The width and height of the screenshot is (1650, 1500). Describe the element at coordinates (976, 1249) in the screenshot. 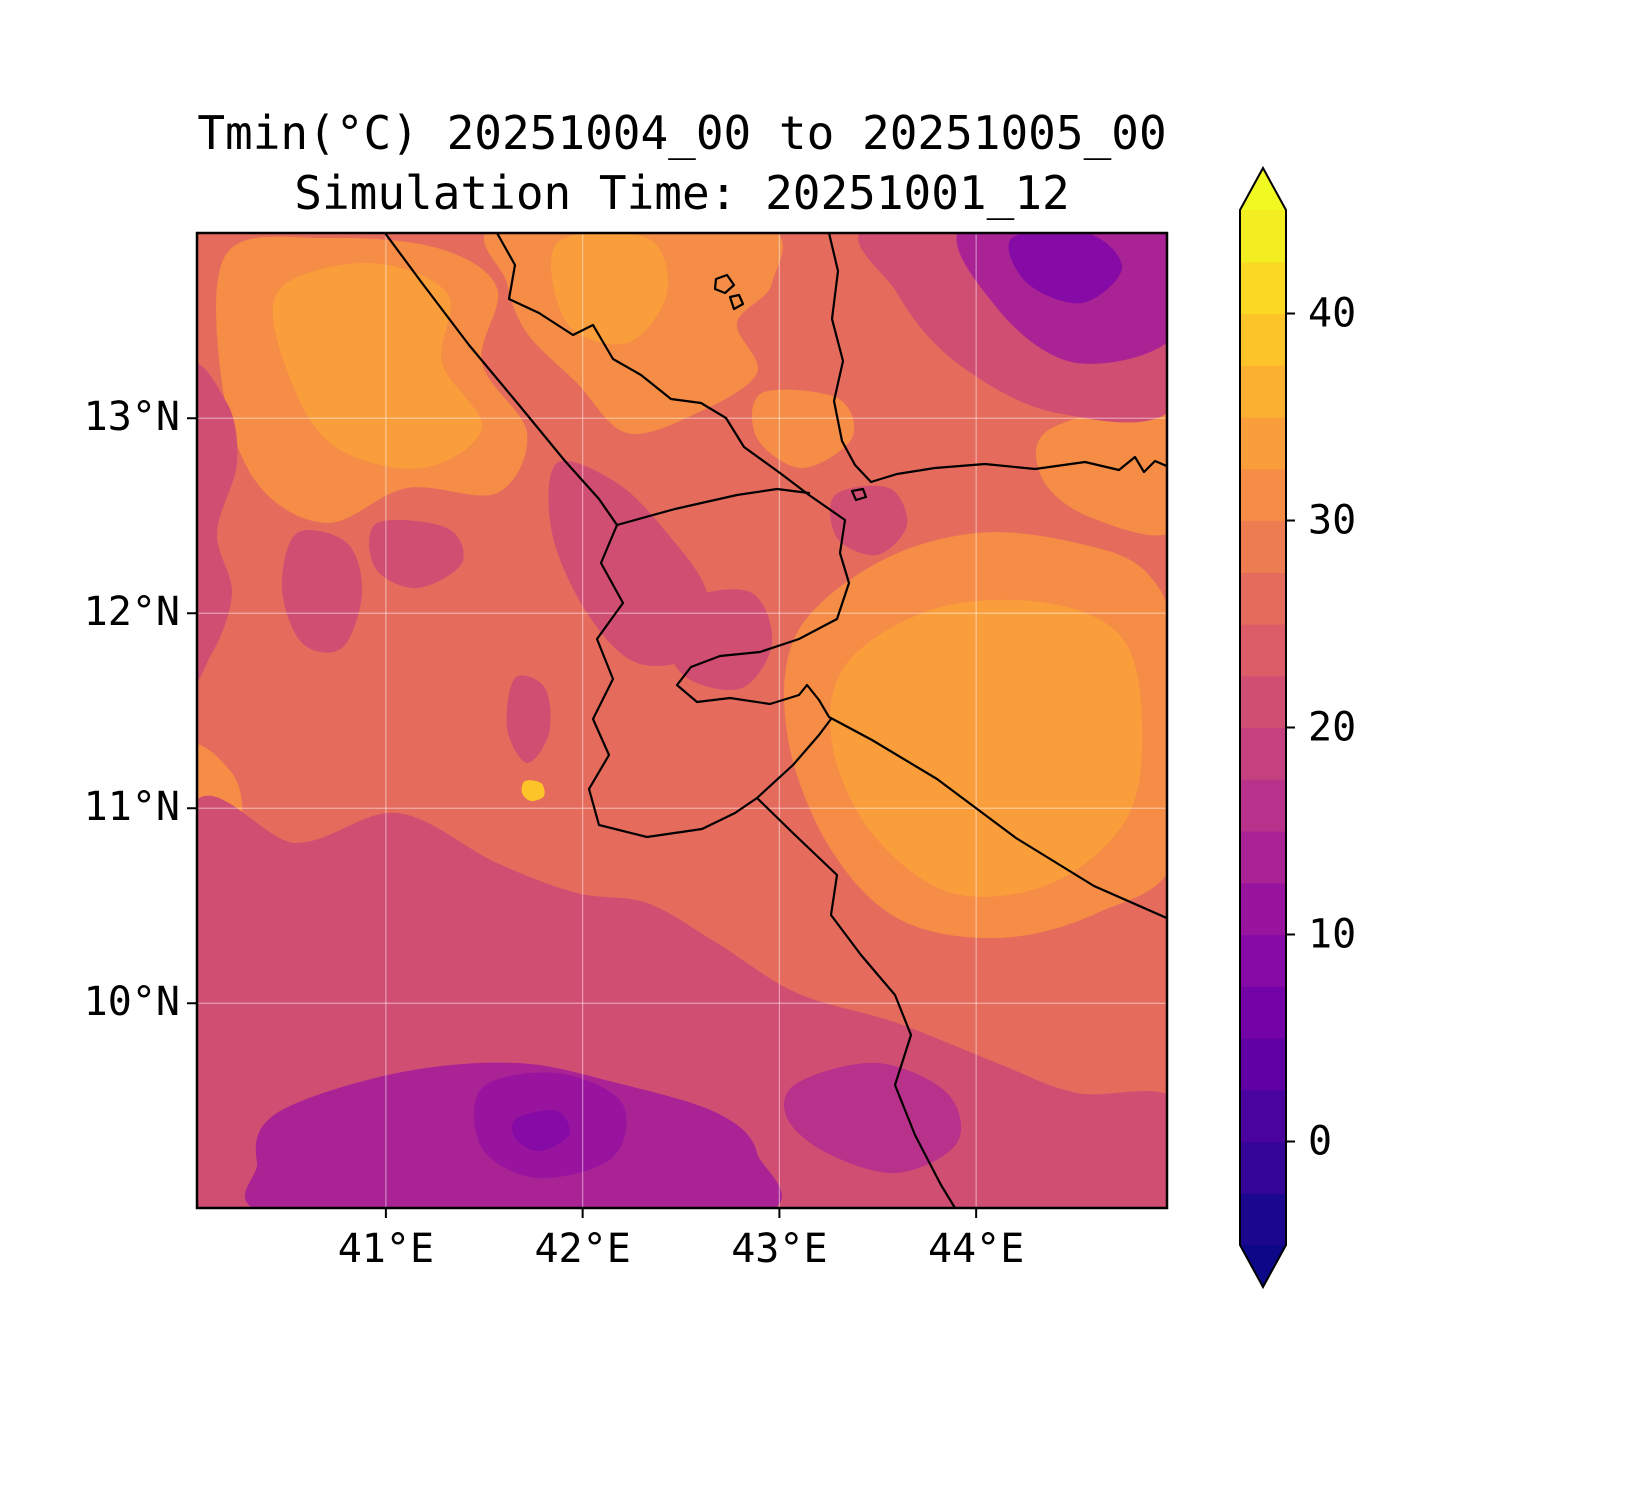

I see `x-tick-label: 44°E` at that location.